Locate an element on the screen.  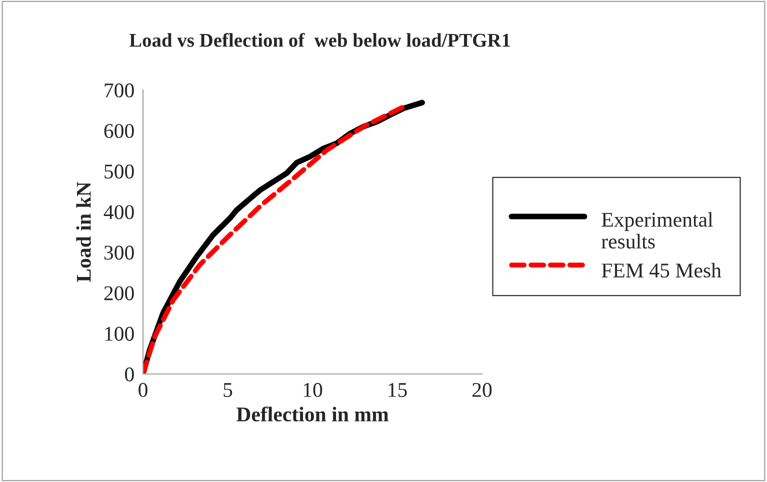
y-tick-label: 600 is located at coordinates (119, 131).